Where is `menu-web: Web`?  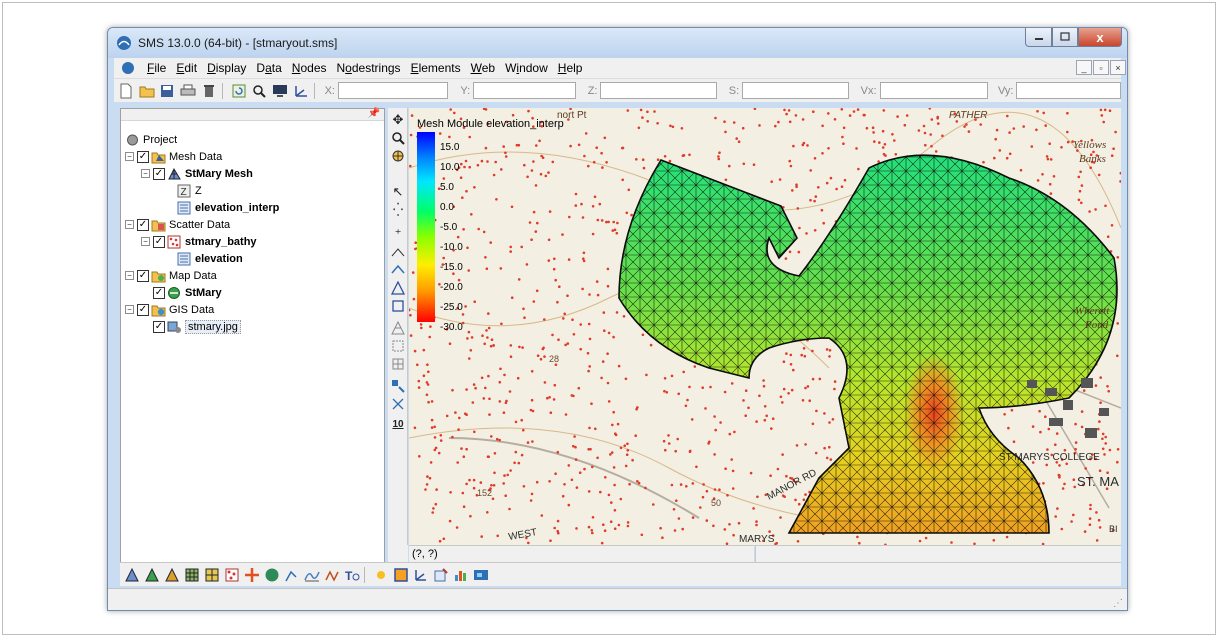 menu-web: Web is located at coordinates (483, 68).